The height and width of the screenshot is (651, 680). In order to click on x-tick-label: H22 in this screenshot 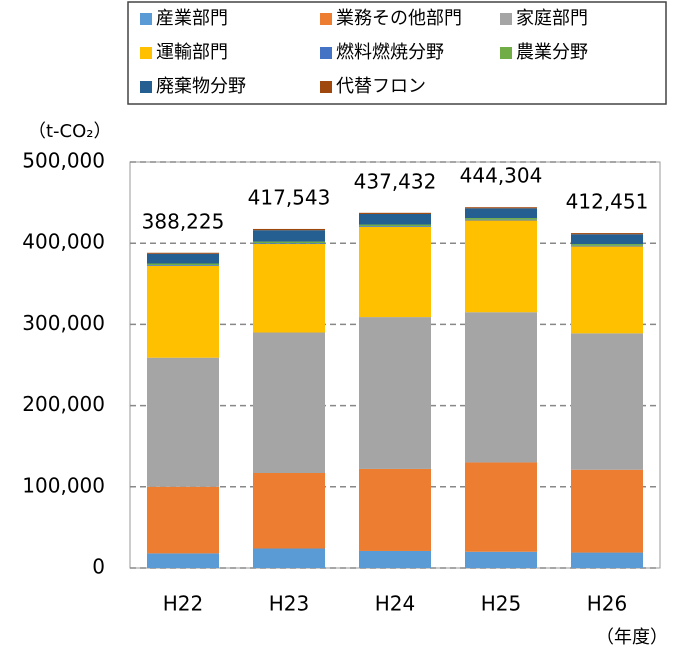, I will do `click(183, 604)`.